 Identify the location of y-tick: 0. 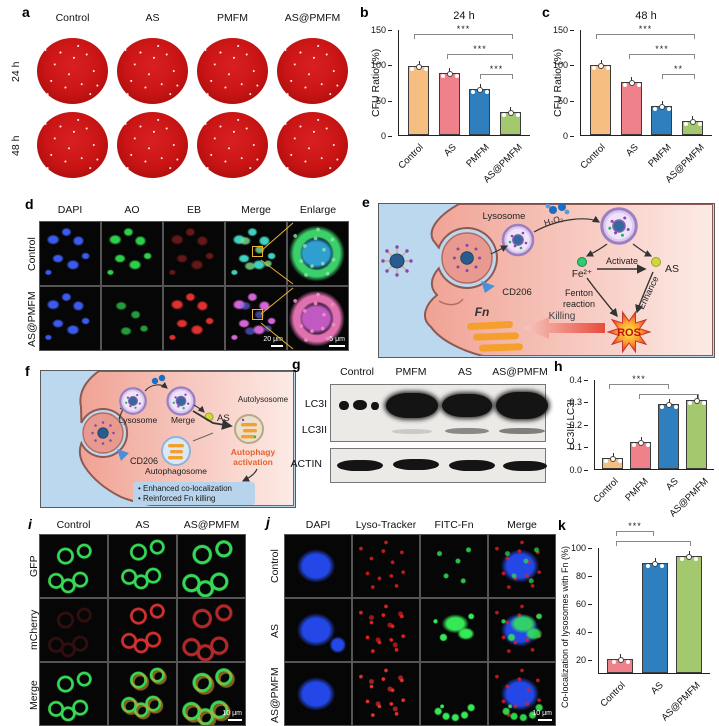
(562, 136).